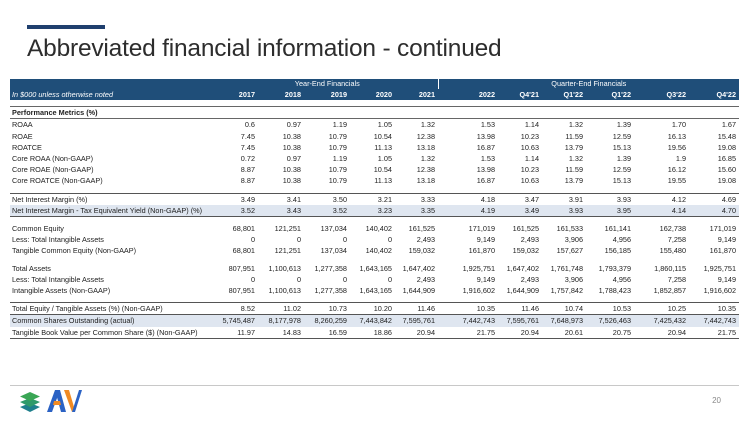 The width and height of the screenshot is (750, 421). Describe the element at coordinates (714, 95) in the screenshot. I see `col-header: Q4'22` at that location.